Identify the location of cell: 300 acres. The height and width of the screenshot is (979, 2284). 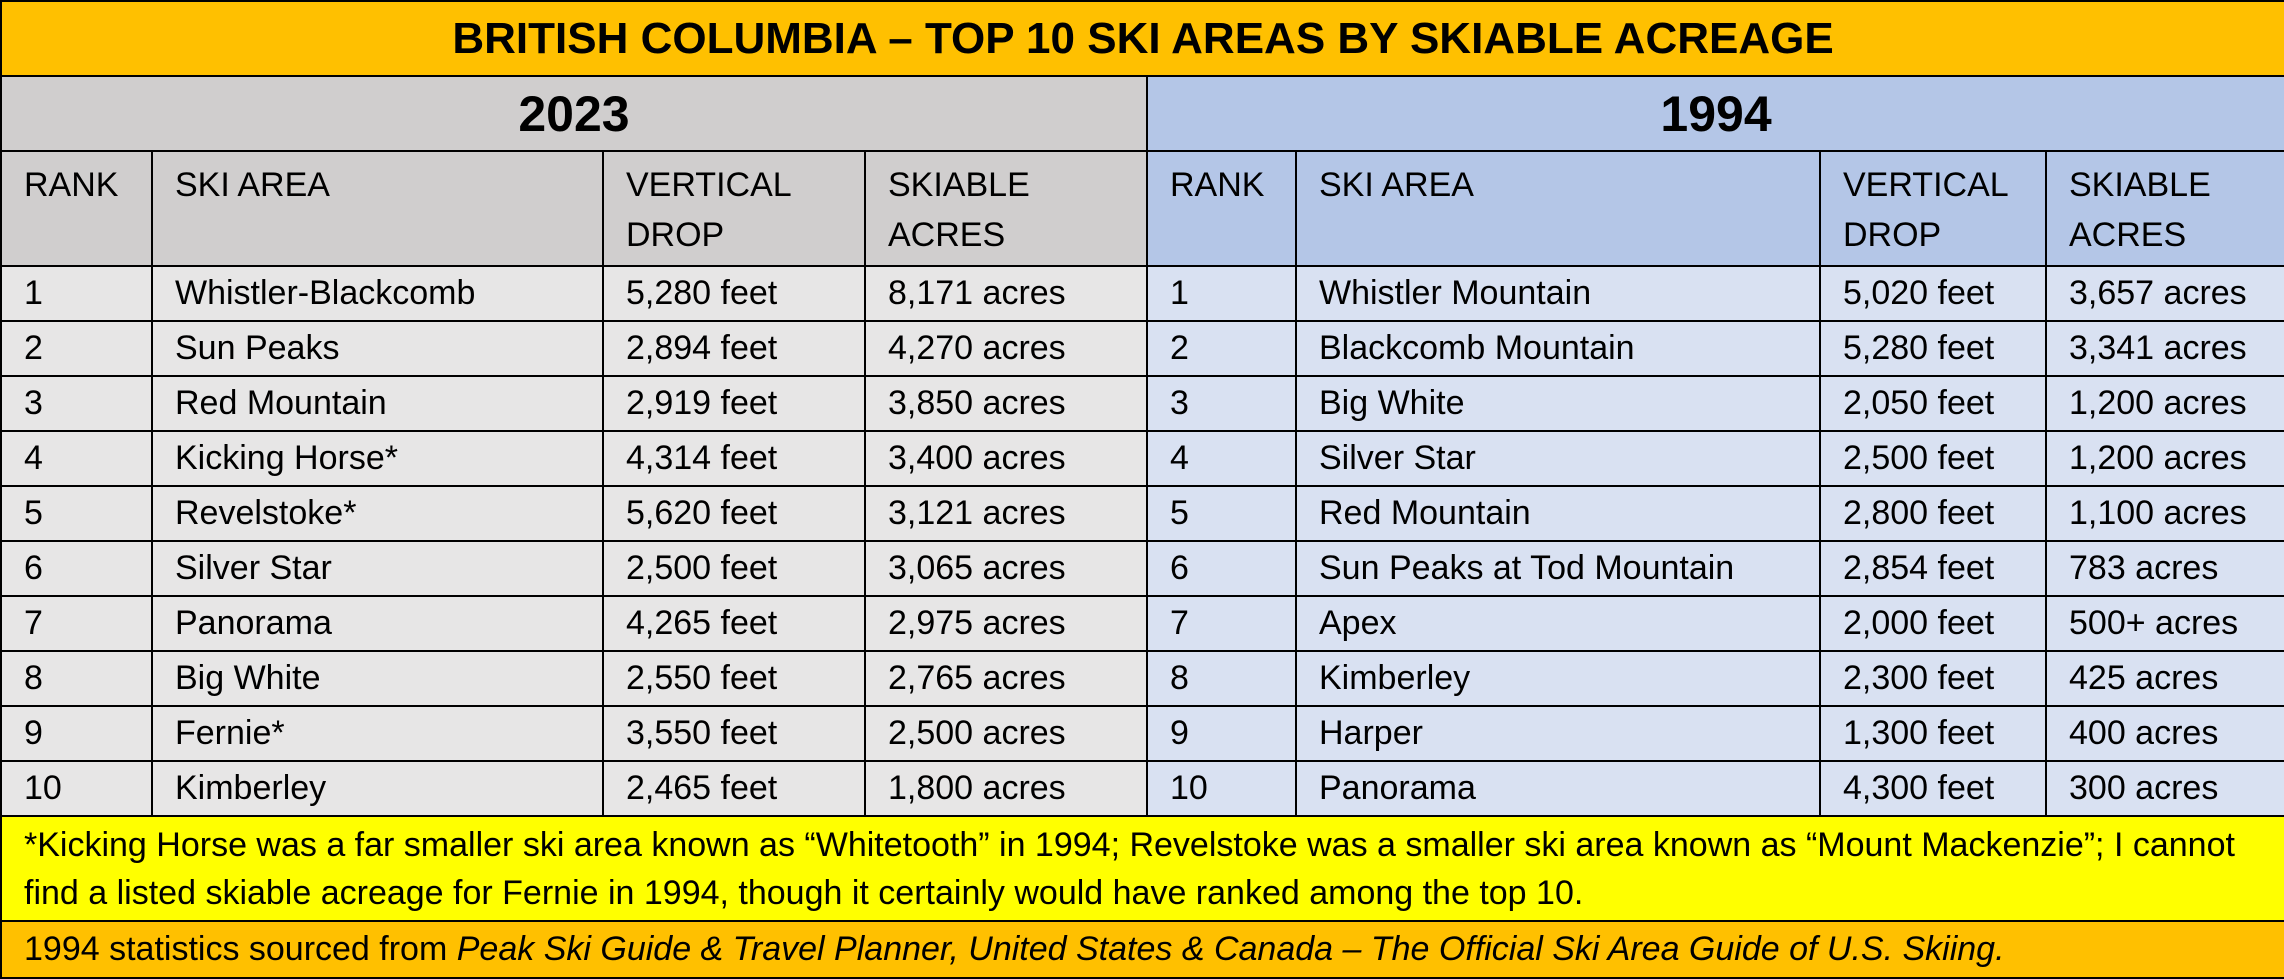
(2164, 788).